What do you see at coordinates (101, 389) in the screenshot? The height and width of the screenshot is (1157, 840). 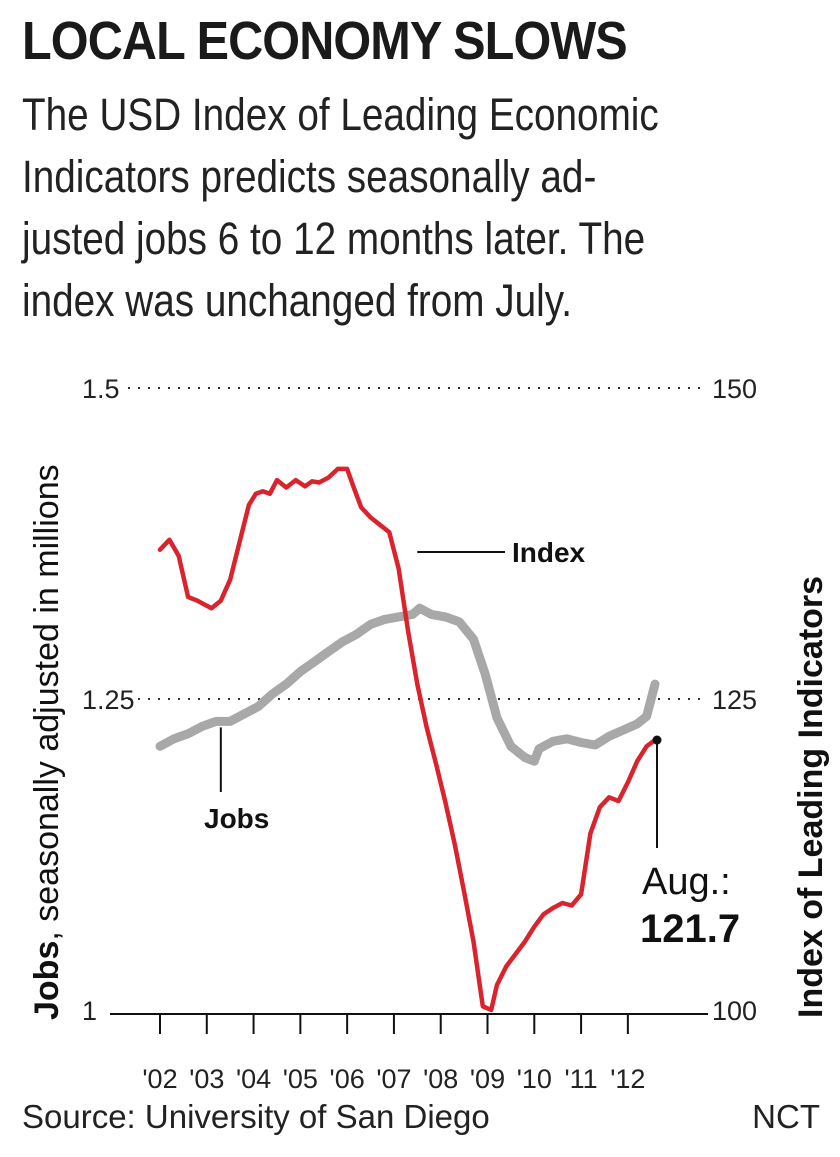 I see `left-tick-label: 1.5` at bounding box center [101, 389].